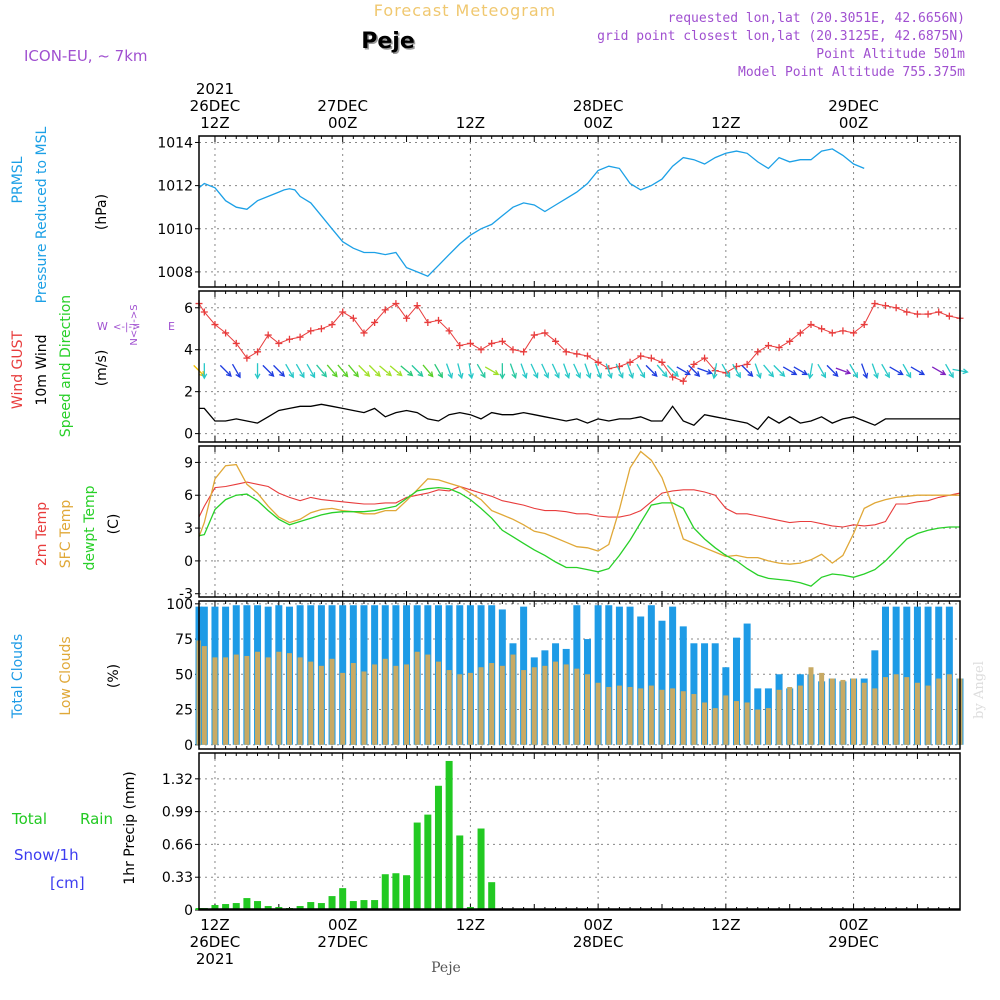 The height and width of the screenshot is (1000, 1000). I want to click on y-tick-label: 3, so click(188, 529).